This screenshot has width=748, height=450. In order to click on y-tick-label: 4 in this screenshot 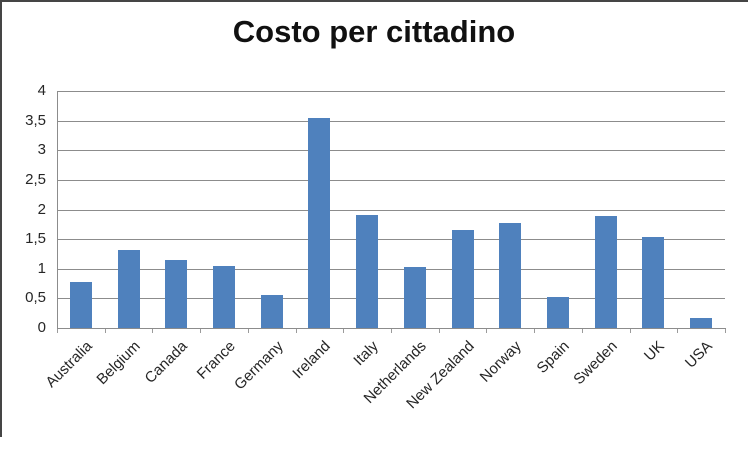, I will do `click(41, 90)`.